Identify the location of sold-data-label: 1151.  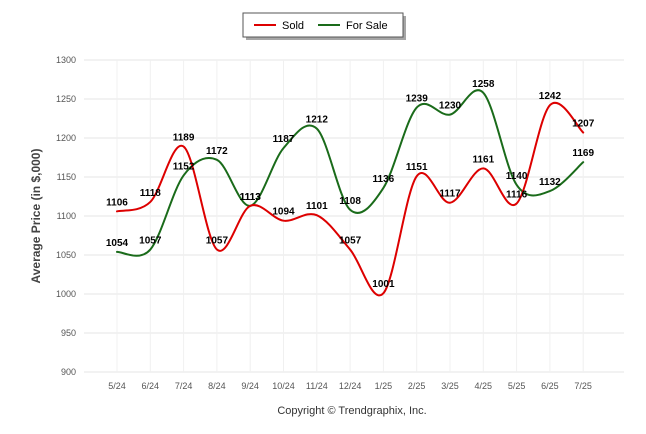
(417, 167).